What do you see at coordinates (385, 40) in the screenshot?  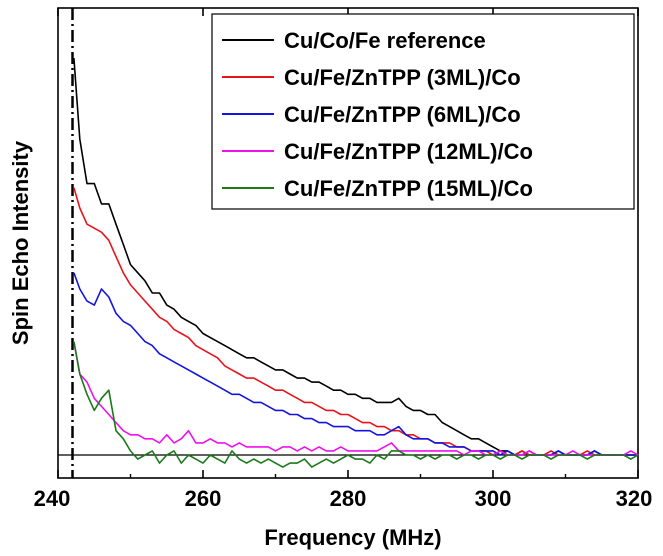 I see `legend-label-1: Cu/Co/Fe reference` at bounding box center [385, 40].